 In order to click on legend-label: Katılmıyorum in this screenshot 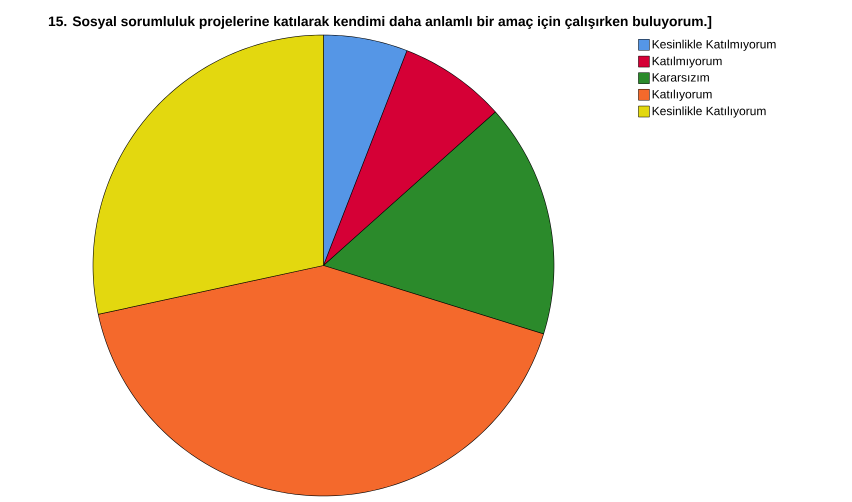, I will do `click(687, 62)`.